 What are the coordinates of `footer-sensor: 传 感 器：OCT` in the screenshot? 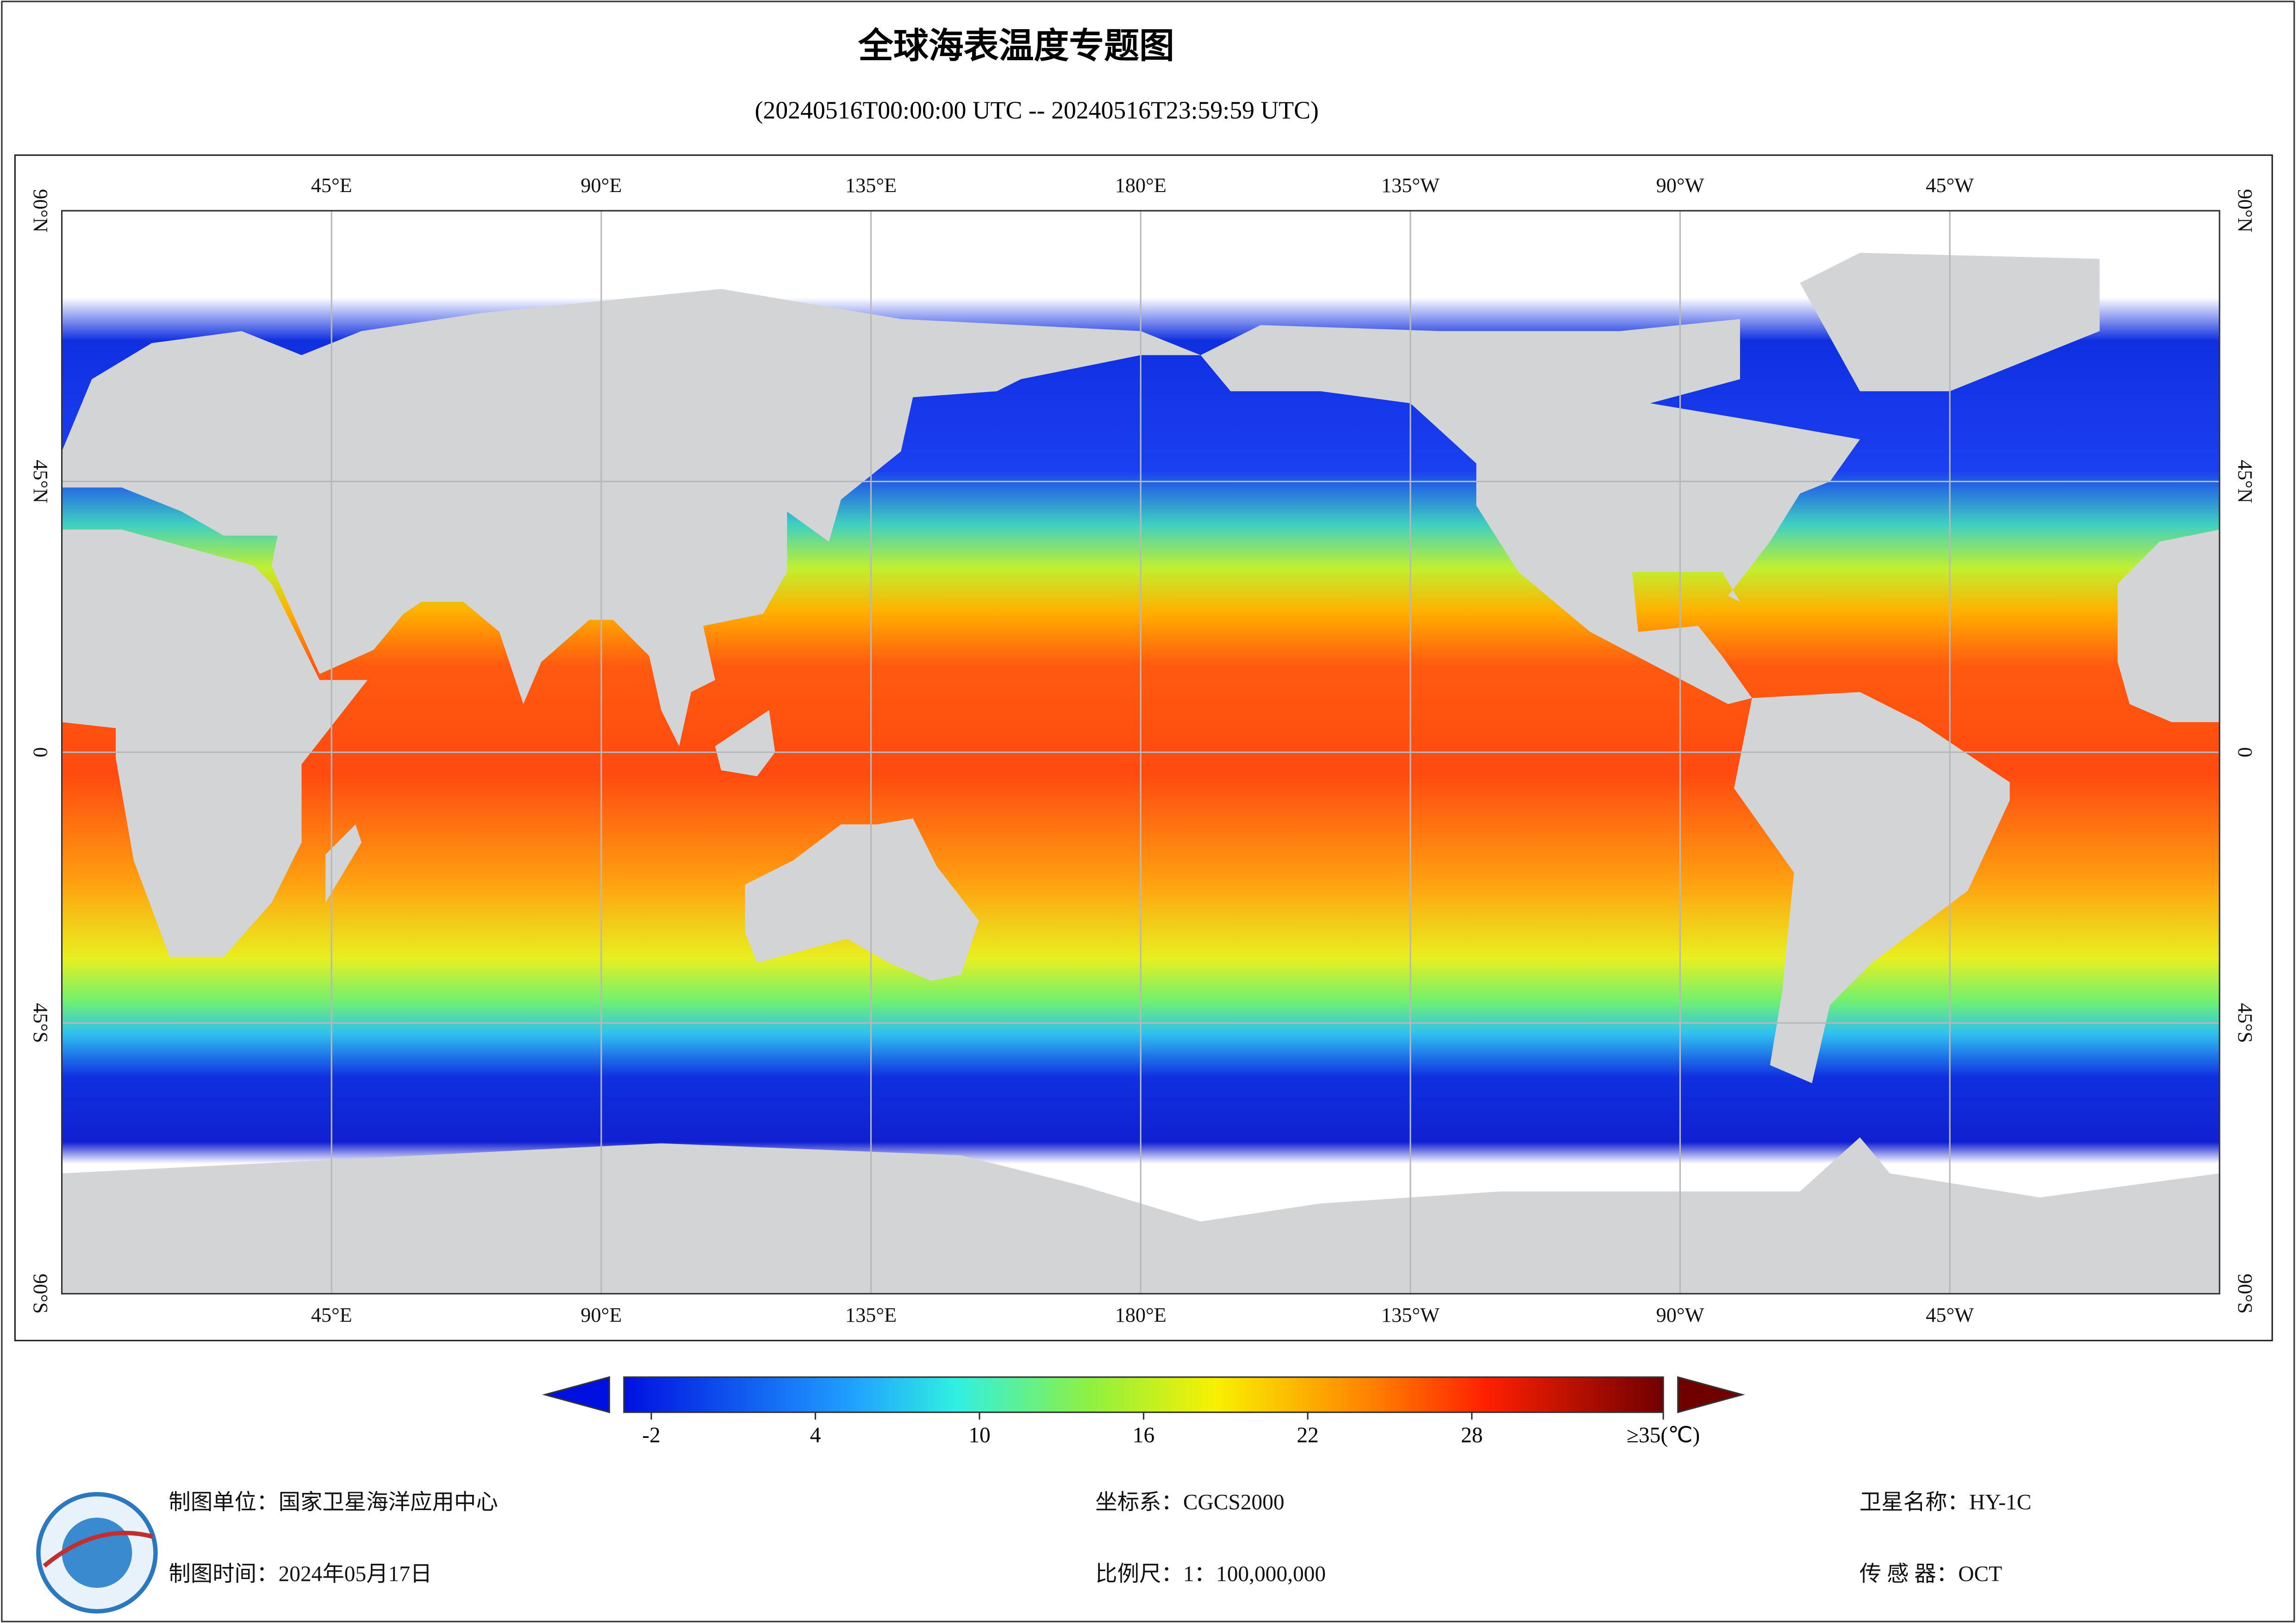 It's located at (1930, 1574).